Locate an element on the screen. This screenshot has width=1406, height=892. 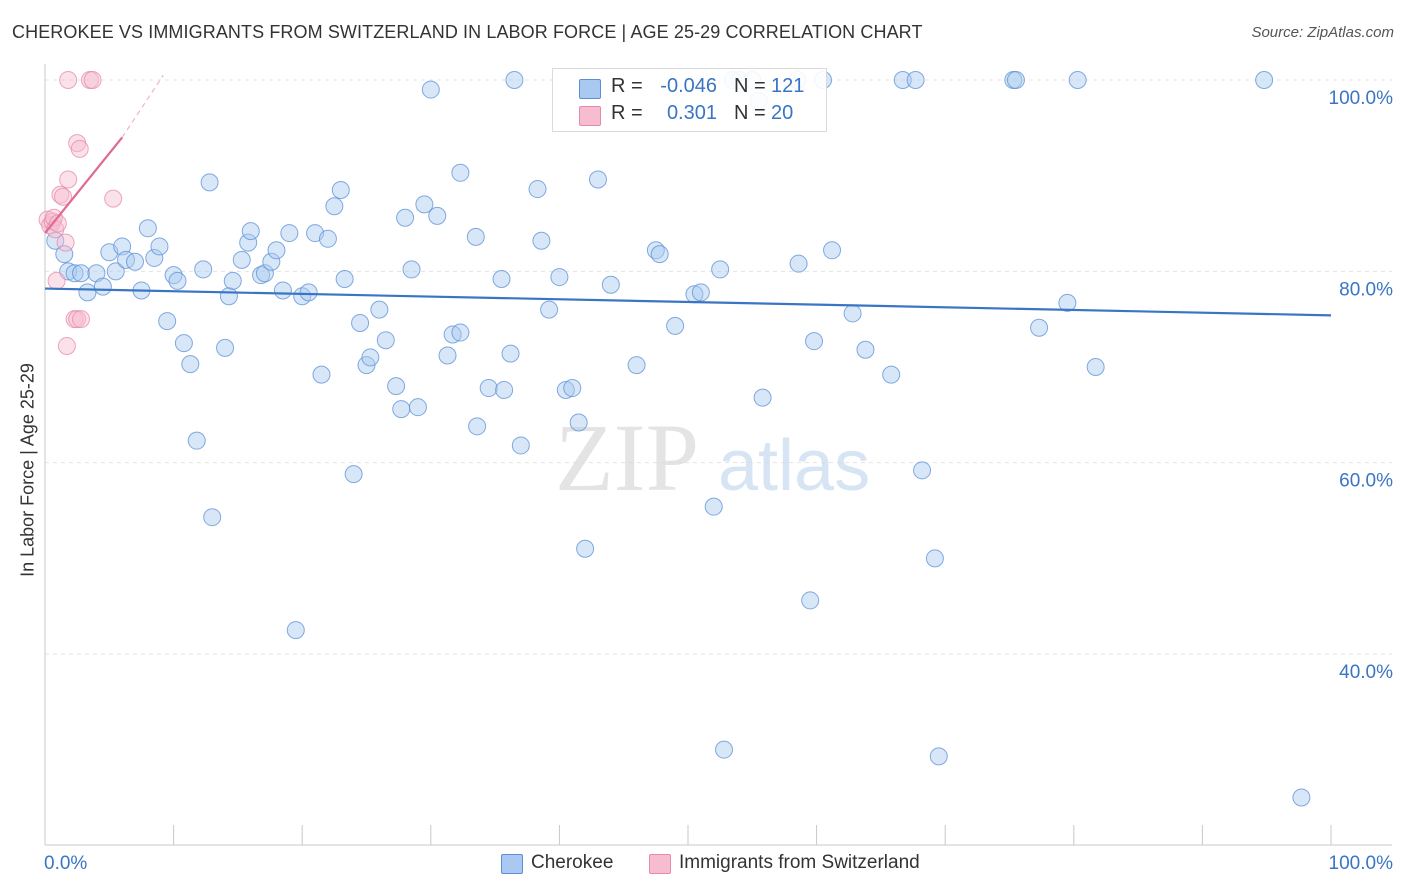
legend-n-value: 20 is located at coordinates (782, 113).